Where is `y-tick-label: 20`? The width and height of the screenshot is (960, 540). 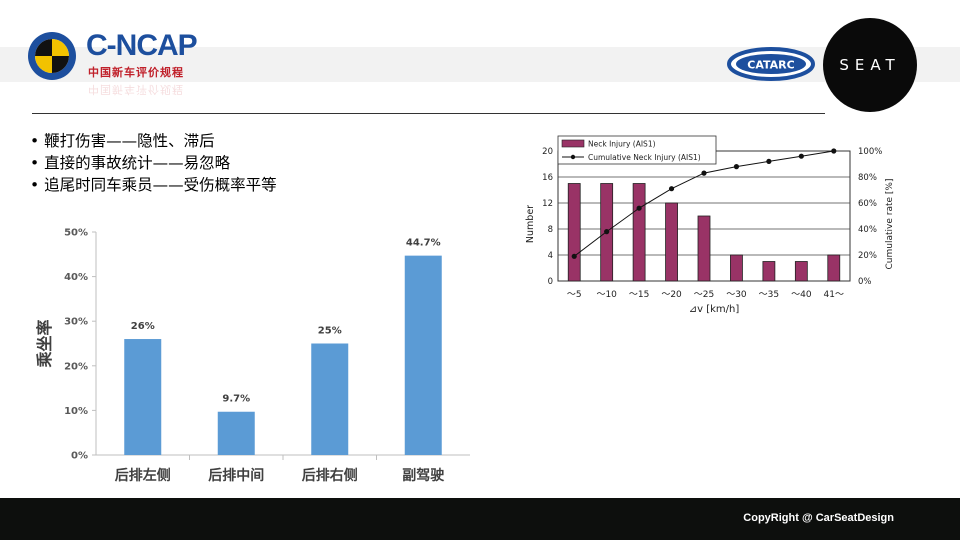 y-tick-label: 20 is located at coordinates (547, 152).